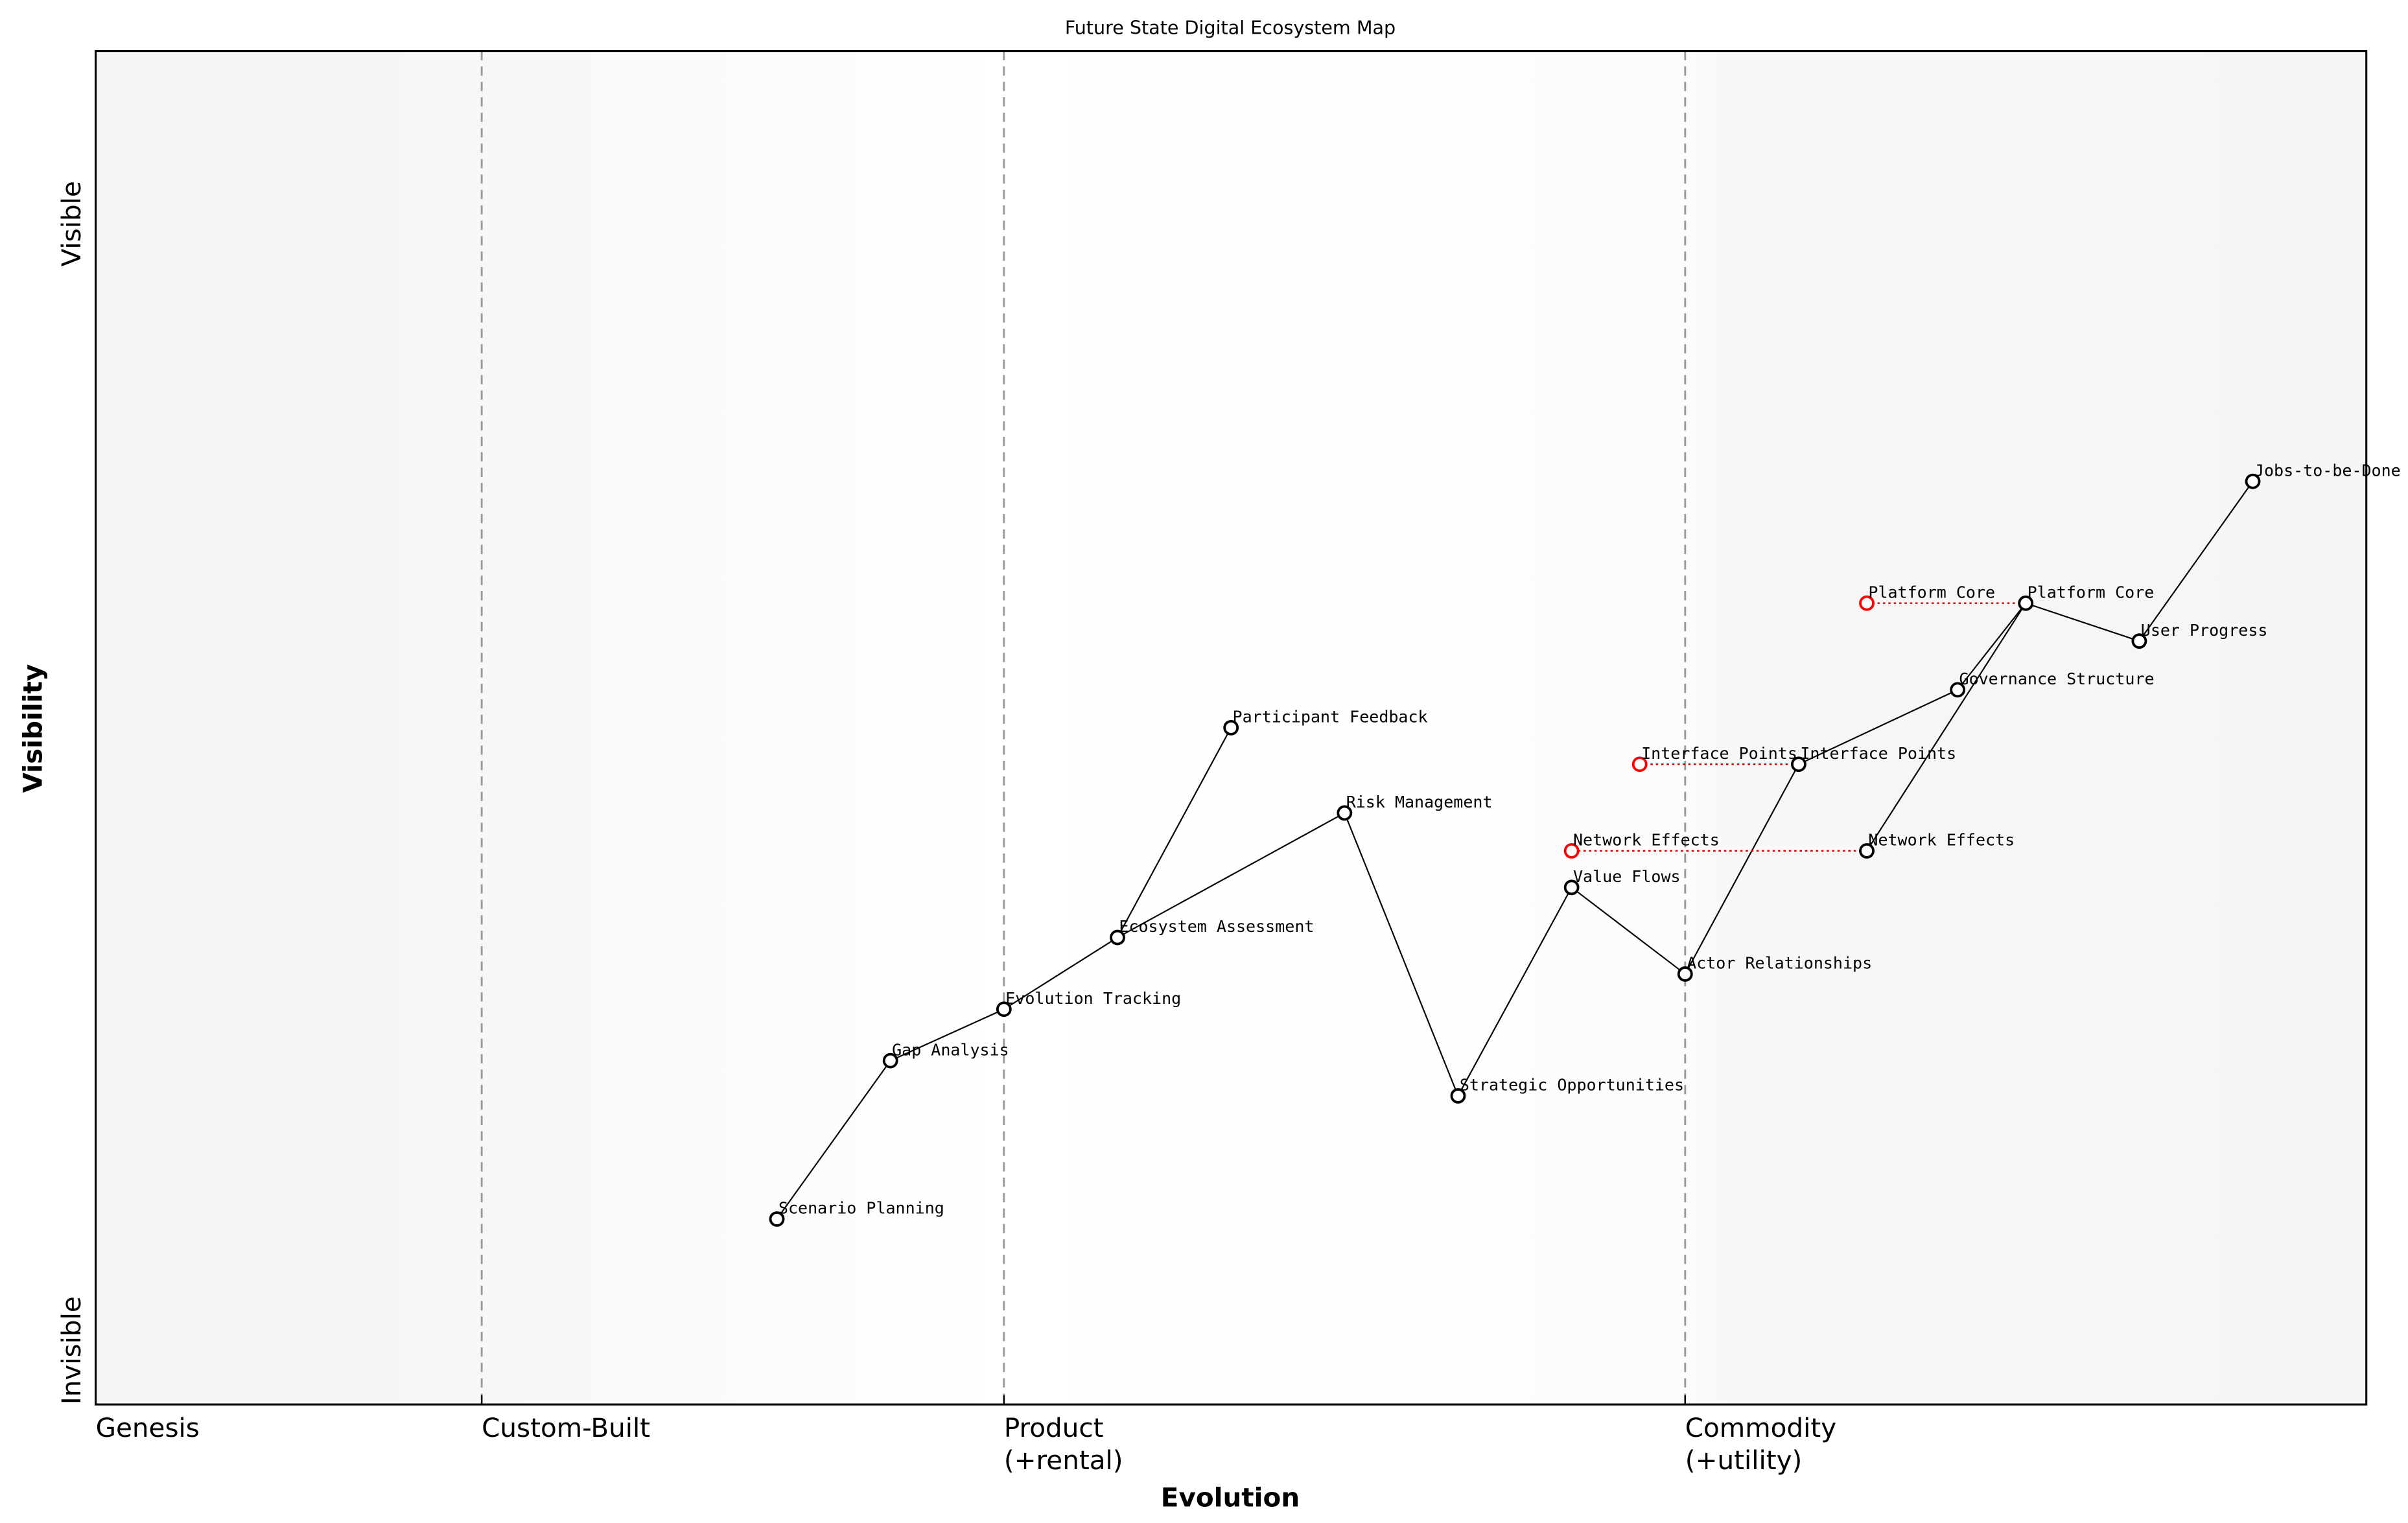  Describe the element at coordinates (1780, 963) in the screenshot. I see `component-label: Actor Relationships` at that location.